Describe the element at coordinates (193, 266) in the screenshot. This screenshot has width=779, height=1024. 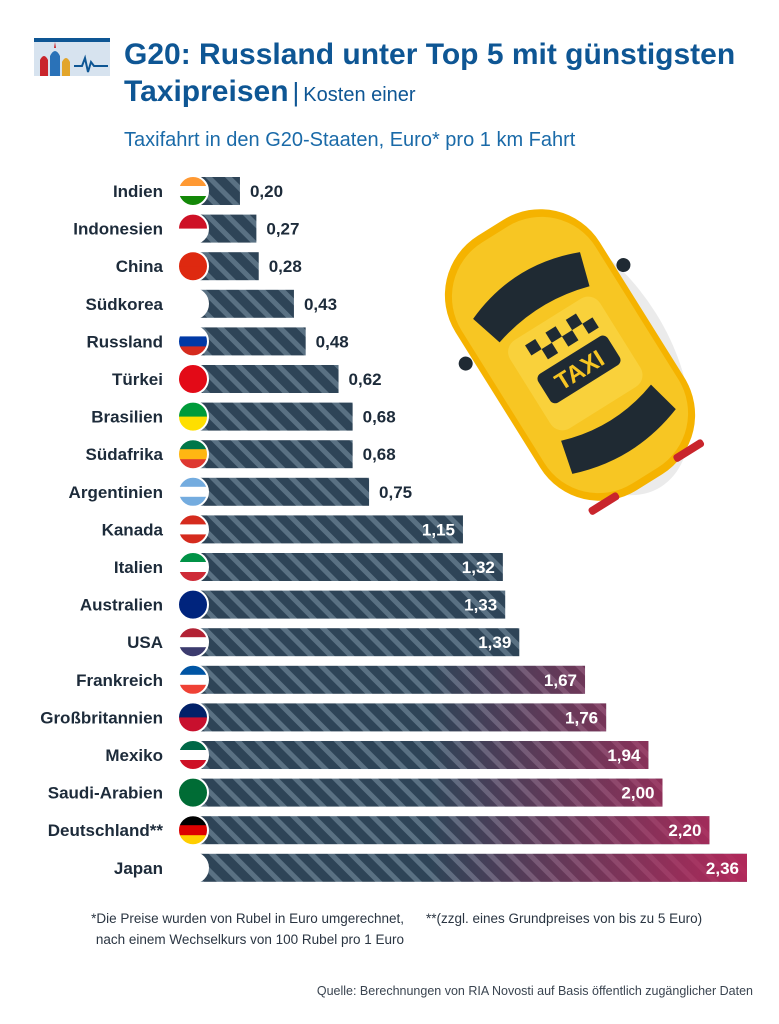
I see `flag-china-icon` at that location.